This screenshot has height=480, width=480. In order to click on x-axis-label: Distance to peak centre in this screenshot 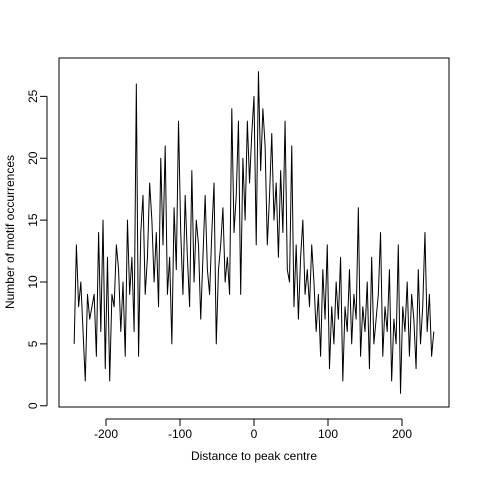, I will do `click(254, 456)`.